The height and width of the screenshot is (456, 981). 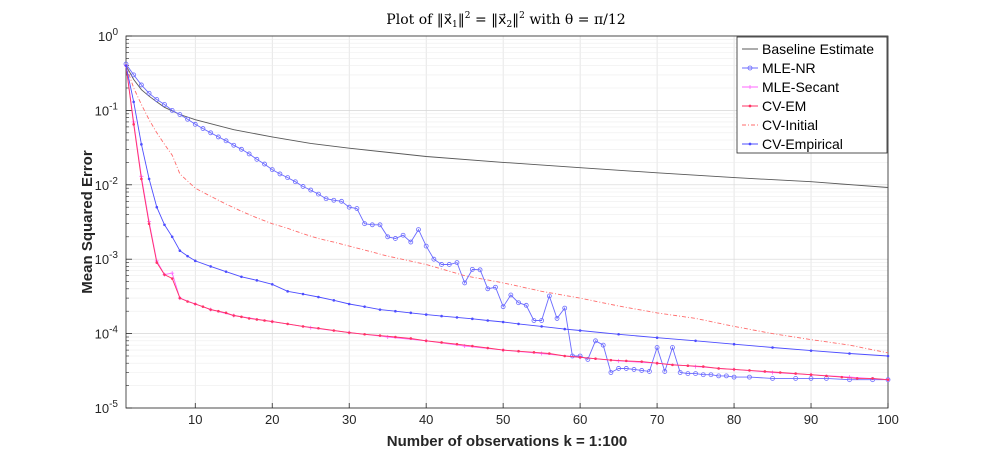 I want to click on legend-item: MLE-Secant, so click(x=790, y=87).